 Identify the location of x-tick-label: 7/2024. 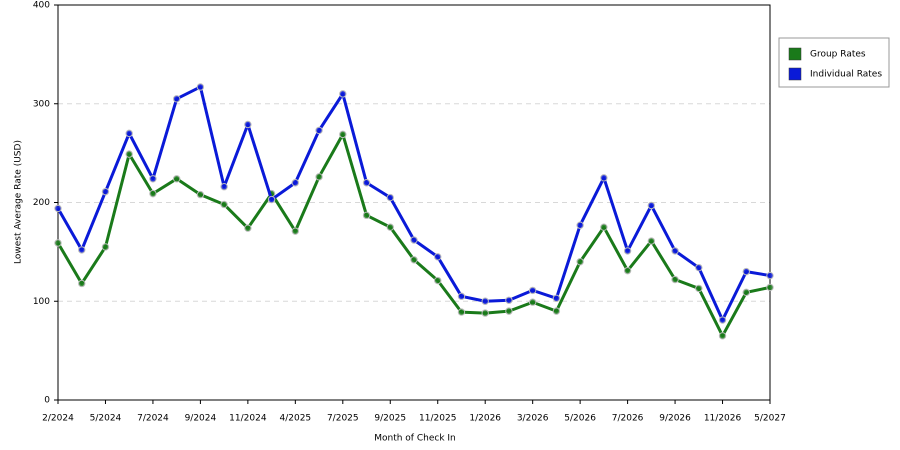
(153, 419).